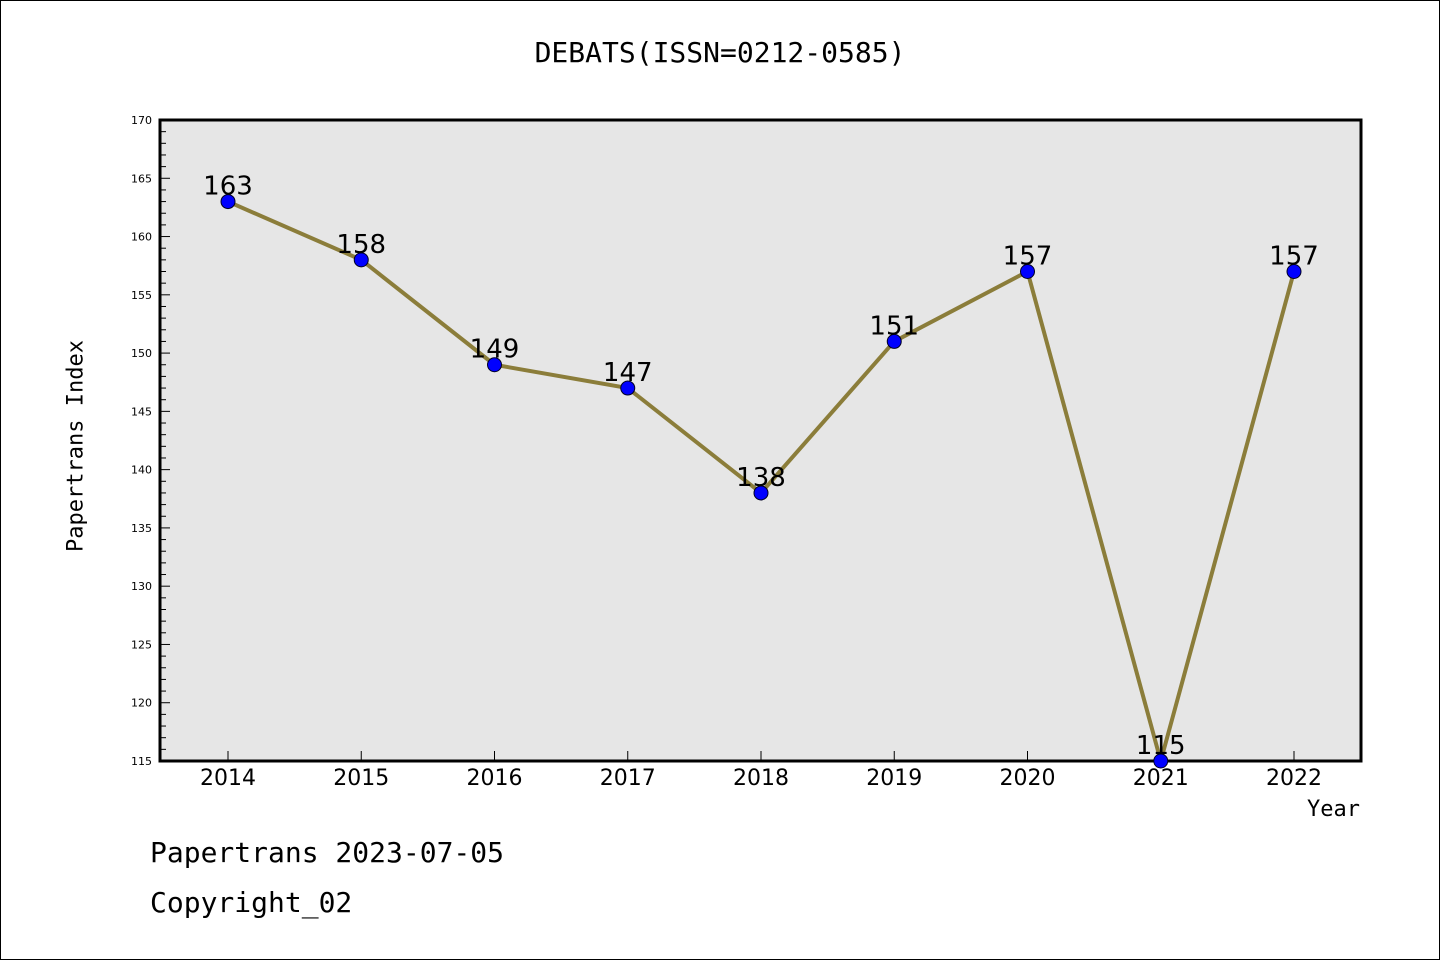  Describe the element at coordinates (141, 295) in the screenshot. I see `y-tick-label: 155` at that location.